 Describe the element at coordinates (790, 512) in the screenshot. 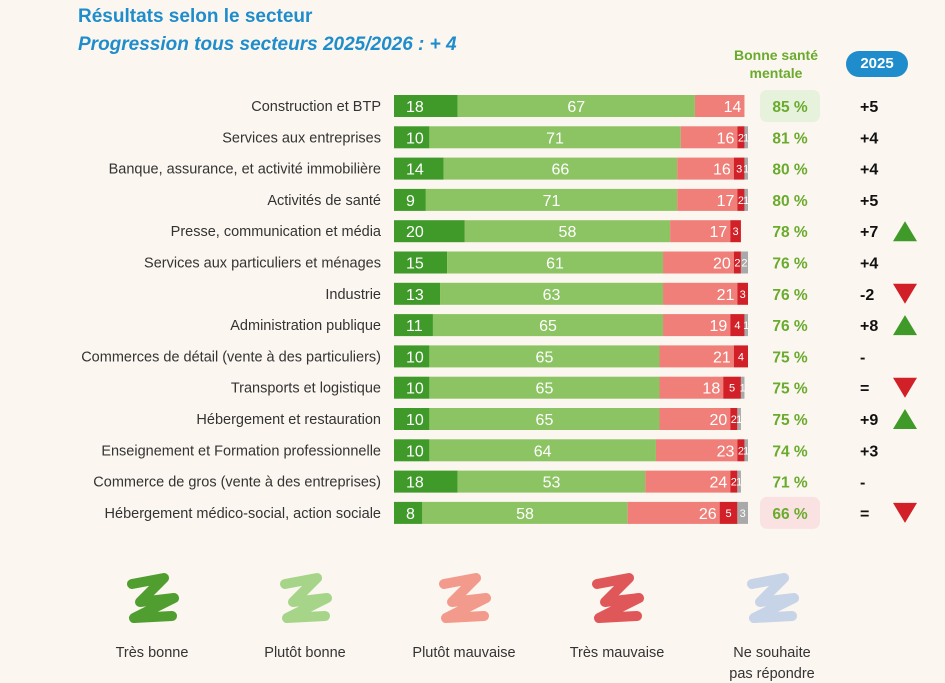

I see `highlight-box` at that location.